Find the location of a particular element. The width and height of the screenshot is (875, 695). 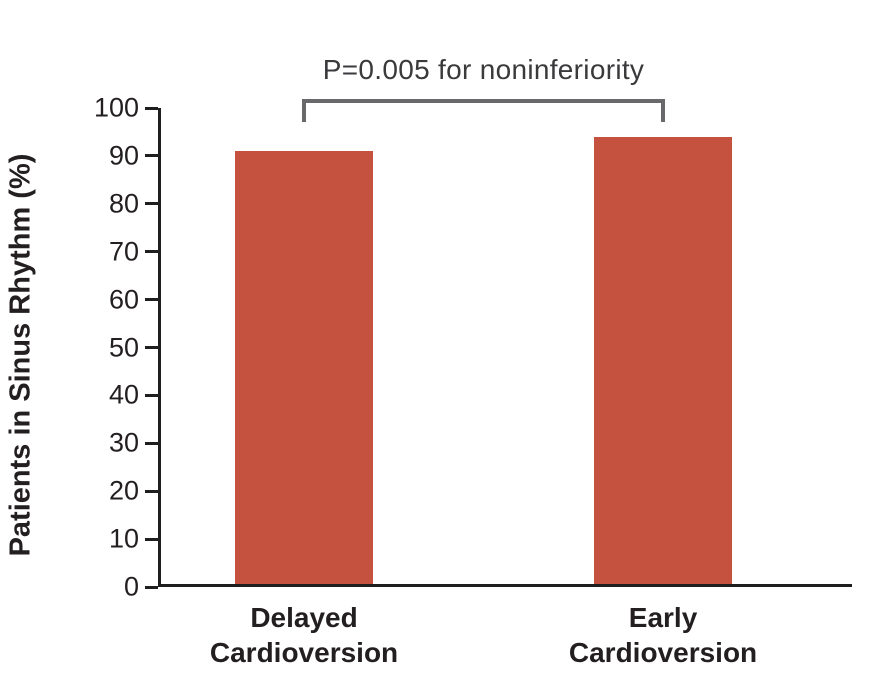

y-tick-label: 70 is located at coordinates (123, 251).